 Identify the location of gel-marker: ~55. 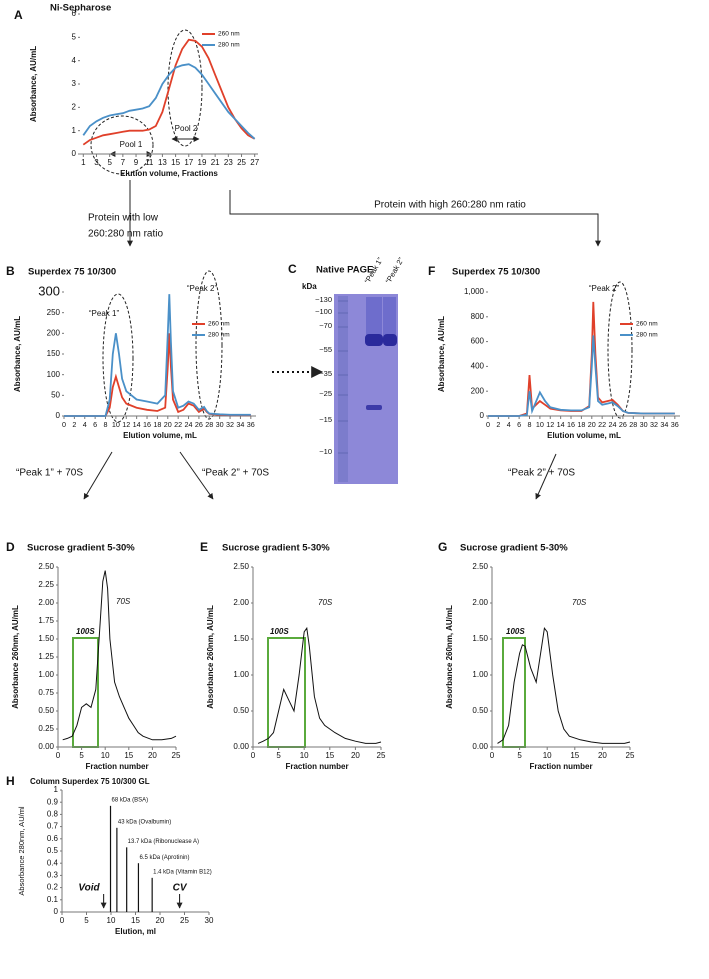
(325, 349).